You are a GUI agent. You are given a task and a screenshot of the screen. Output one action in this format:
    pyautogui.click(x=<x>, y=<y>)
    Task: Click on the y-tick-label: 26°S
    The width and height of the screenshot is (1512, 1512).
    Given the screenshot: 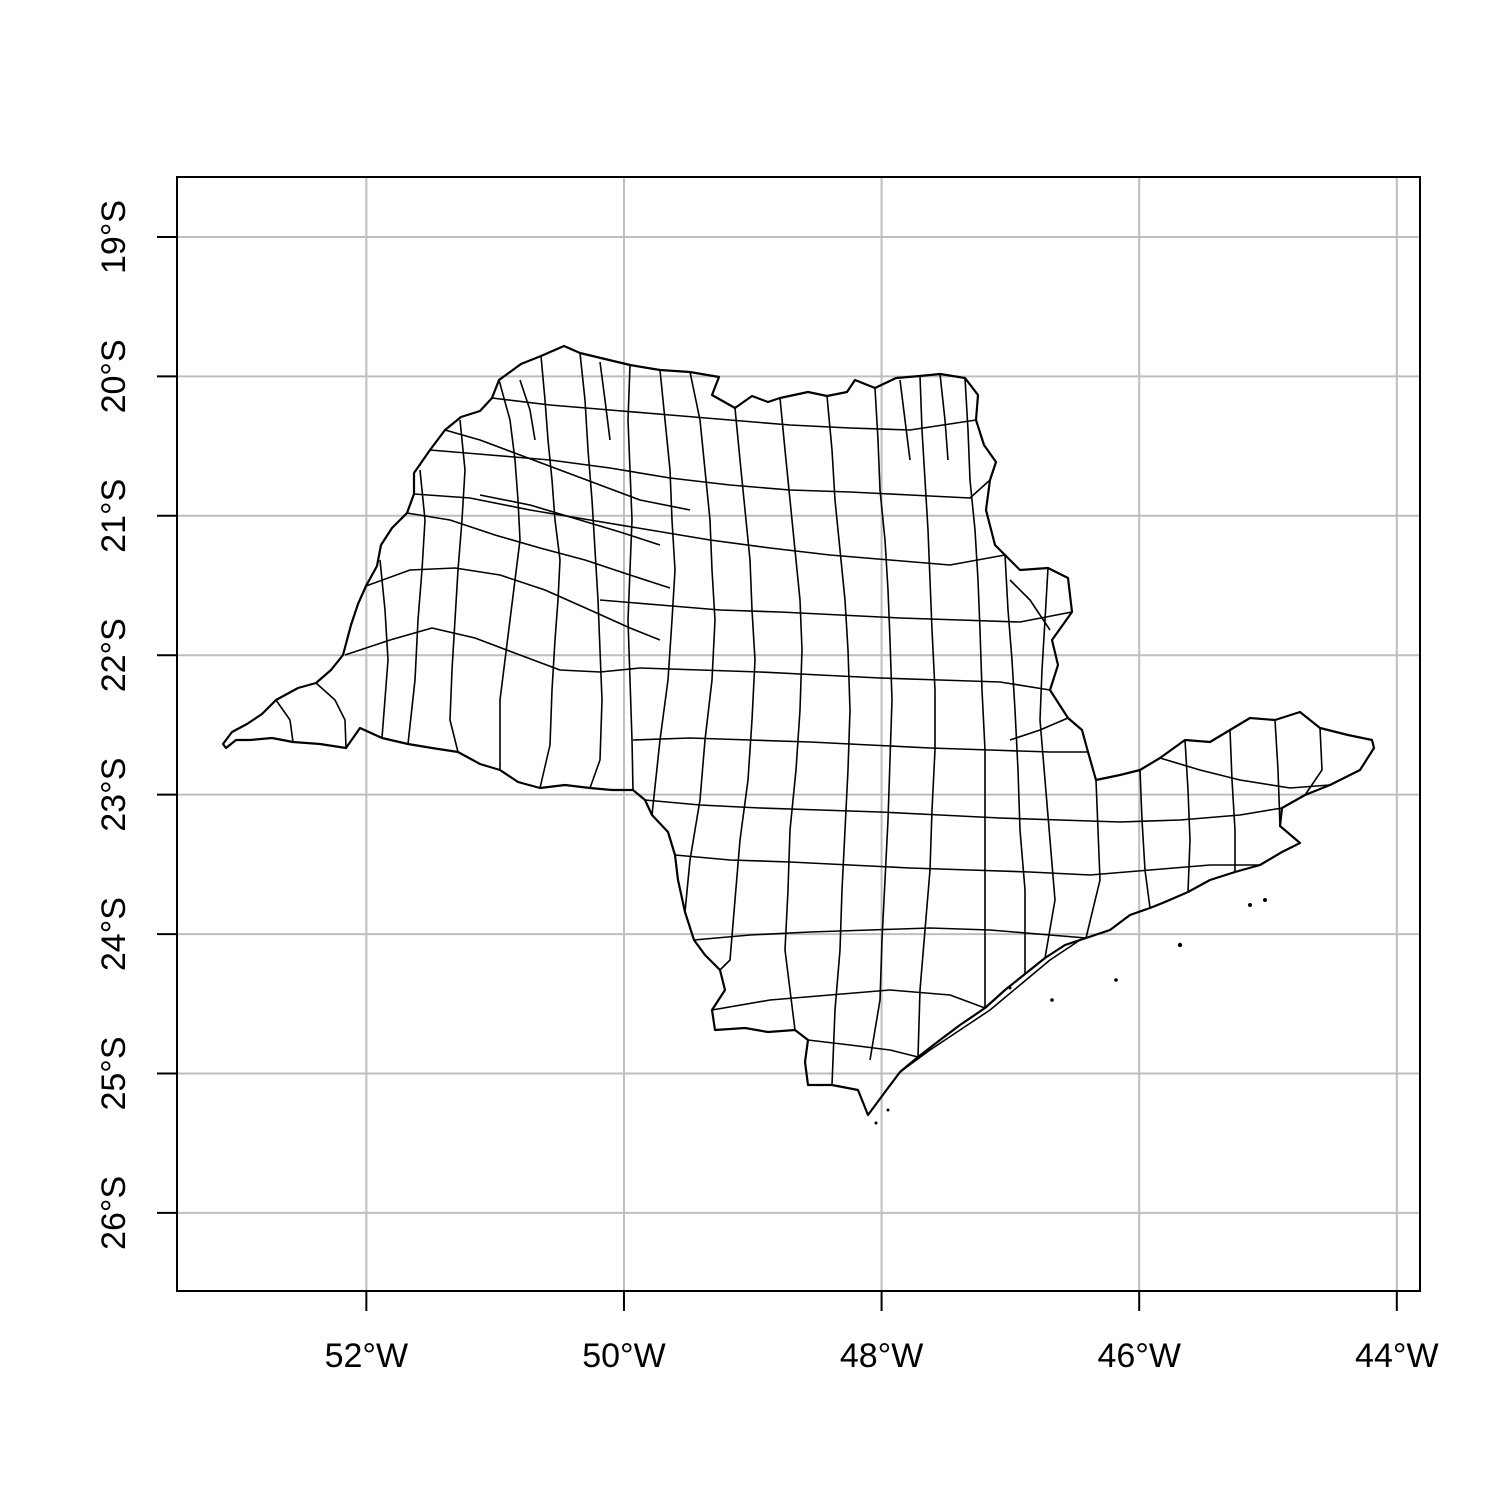 What is the action you would take?
    pyautogui.click(x=114, y=1213)
    